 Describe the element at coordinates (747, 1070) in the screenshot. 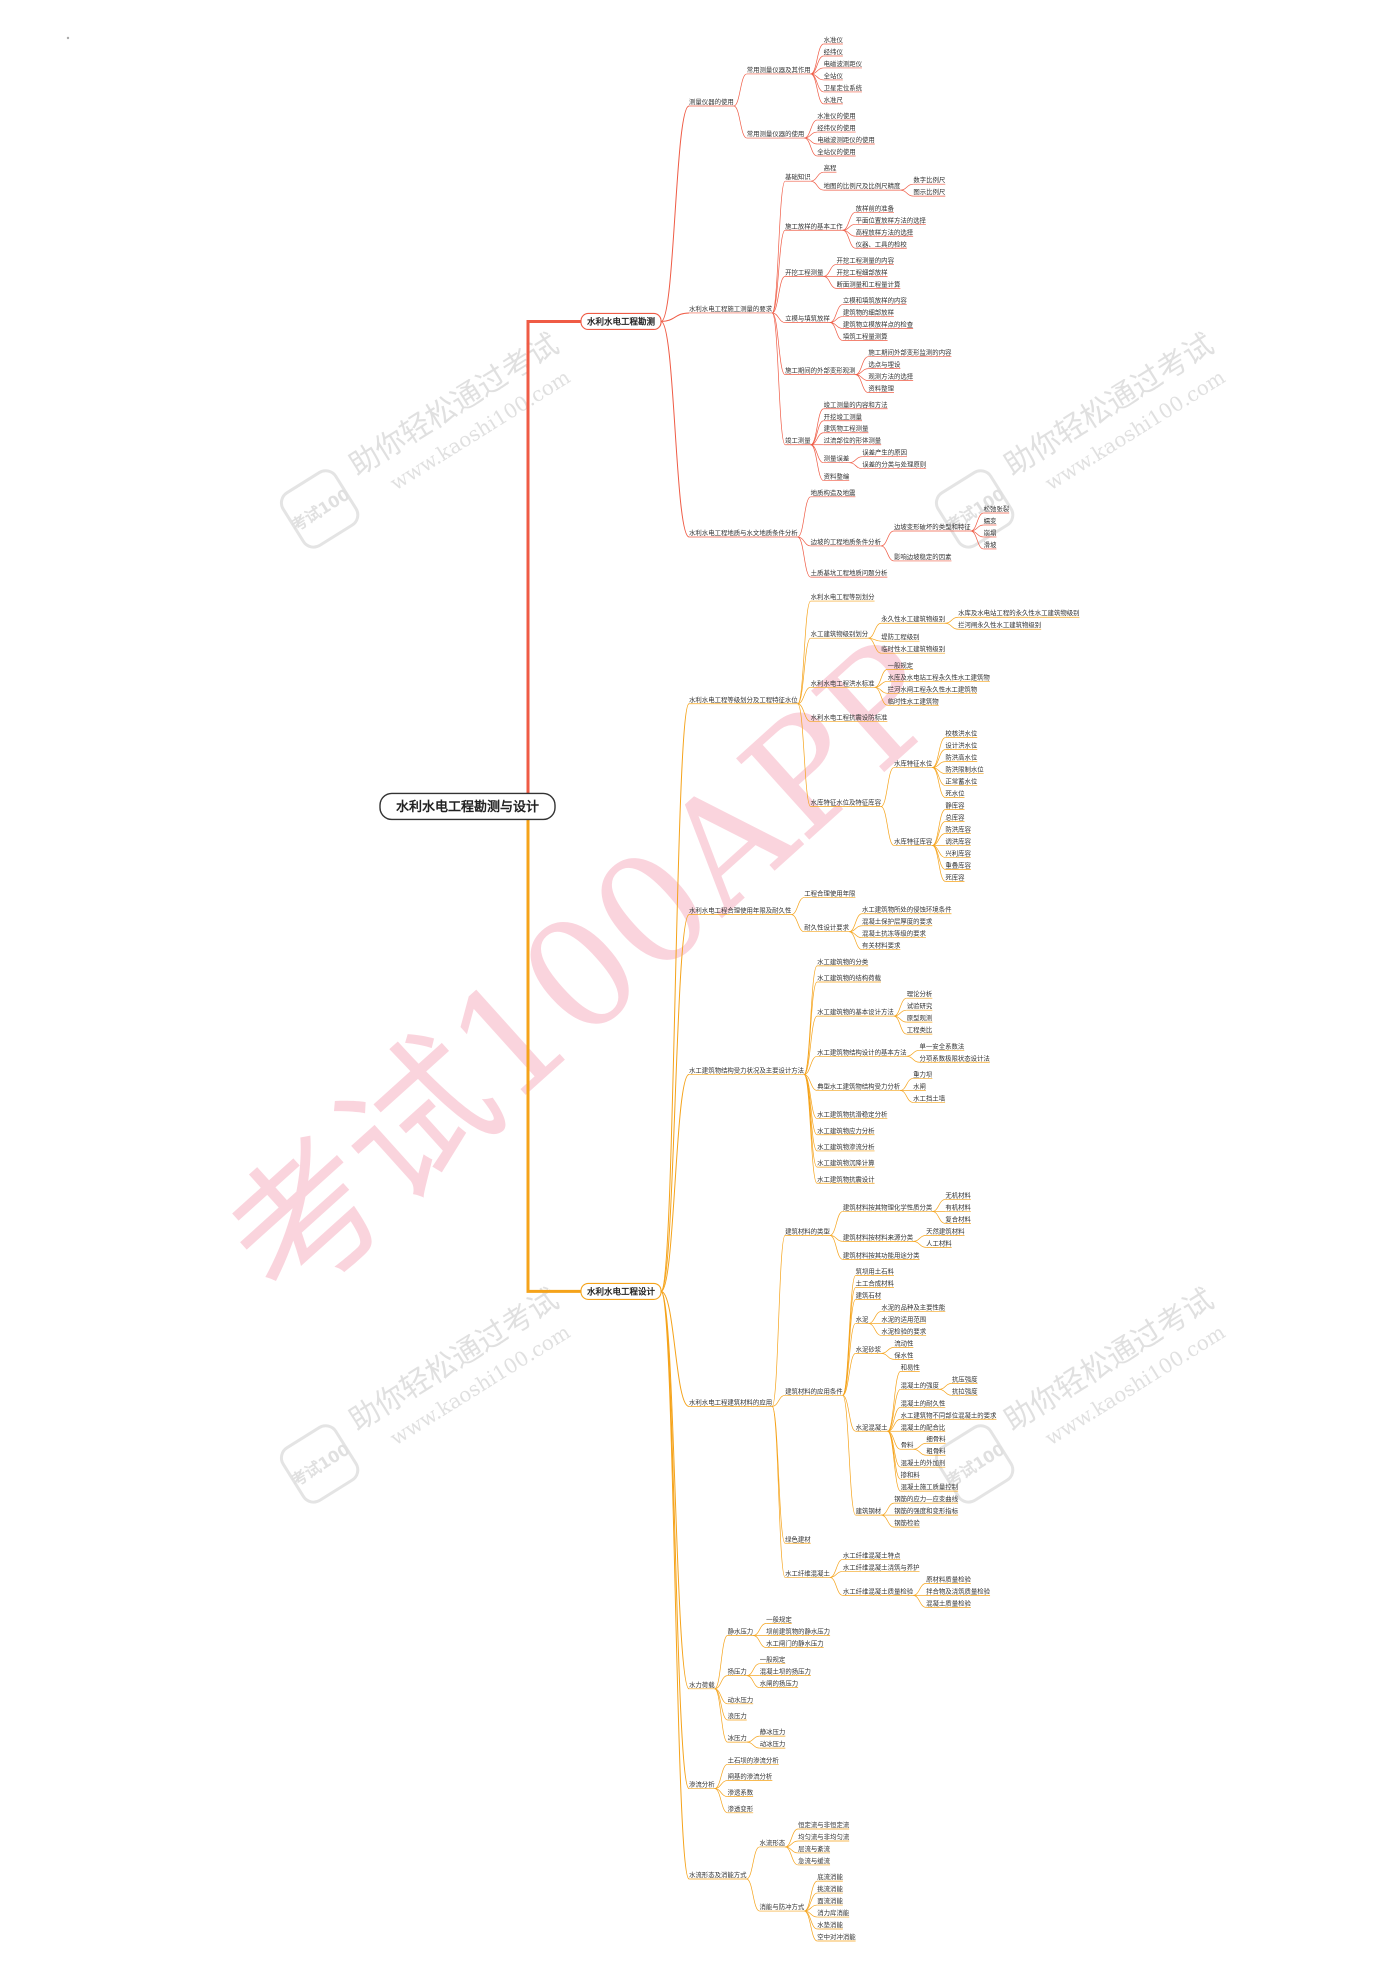

I see `subtopic: 水工建筑物结构受力状况及主要设计方法` at that location.